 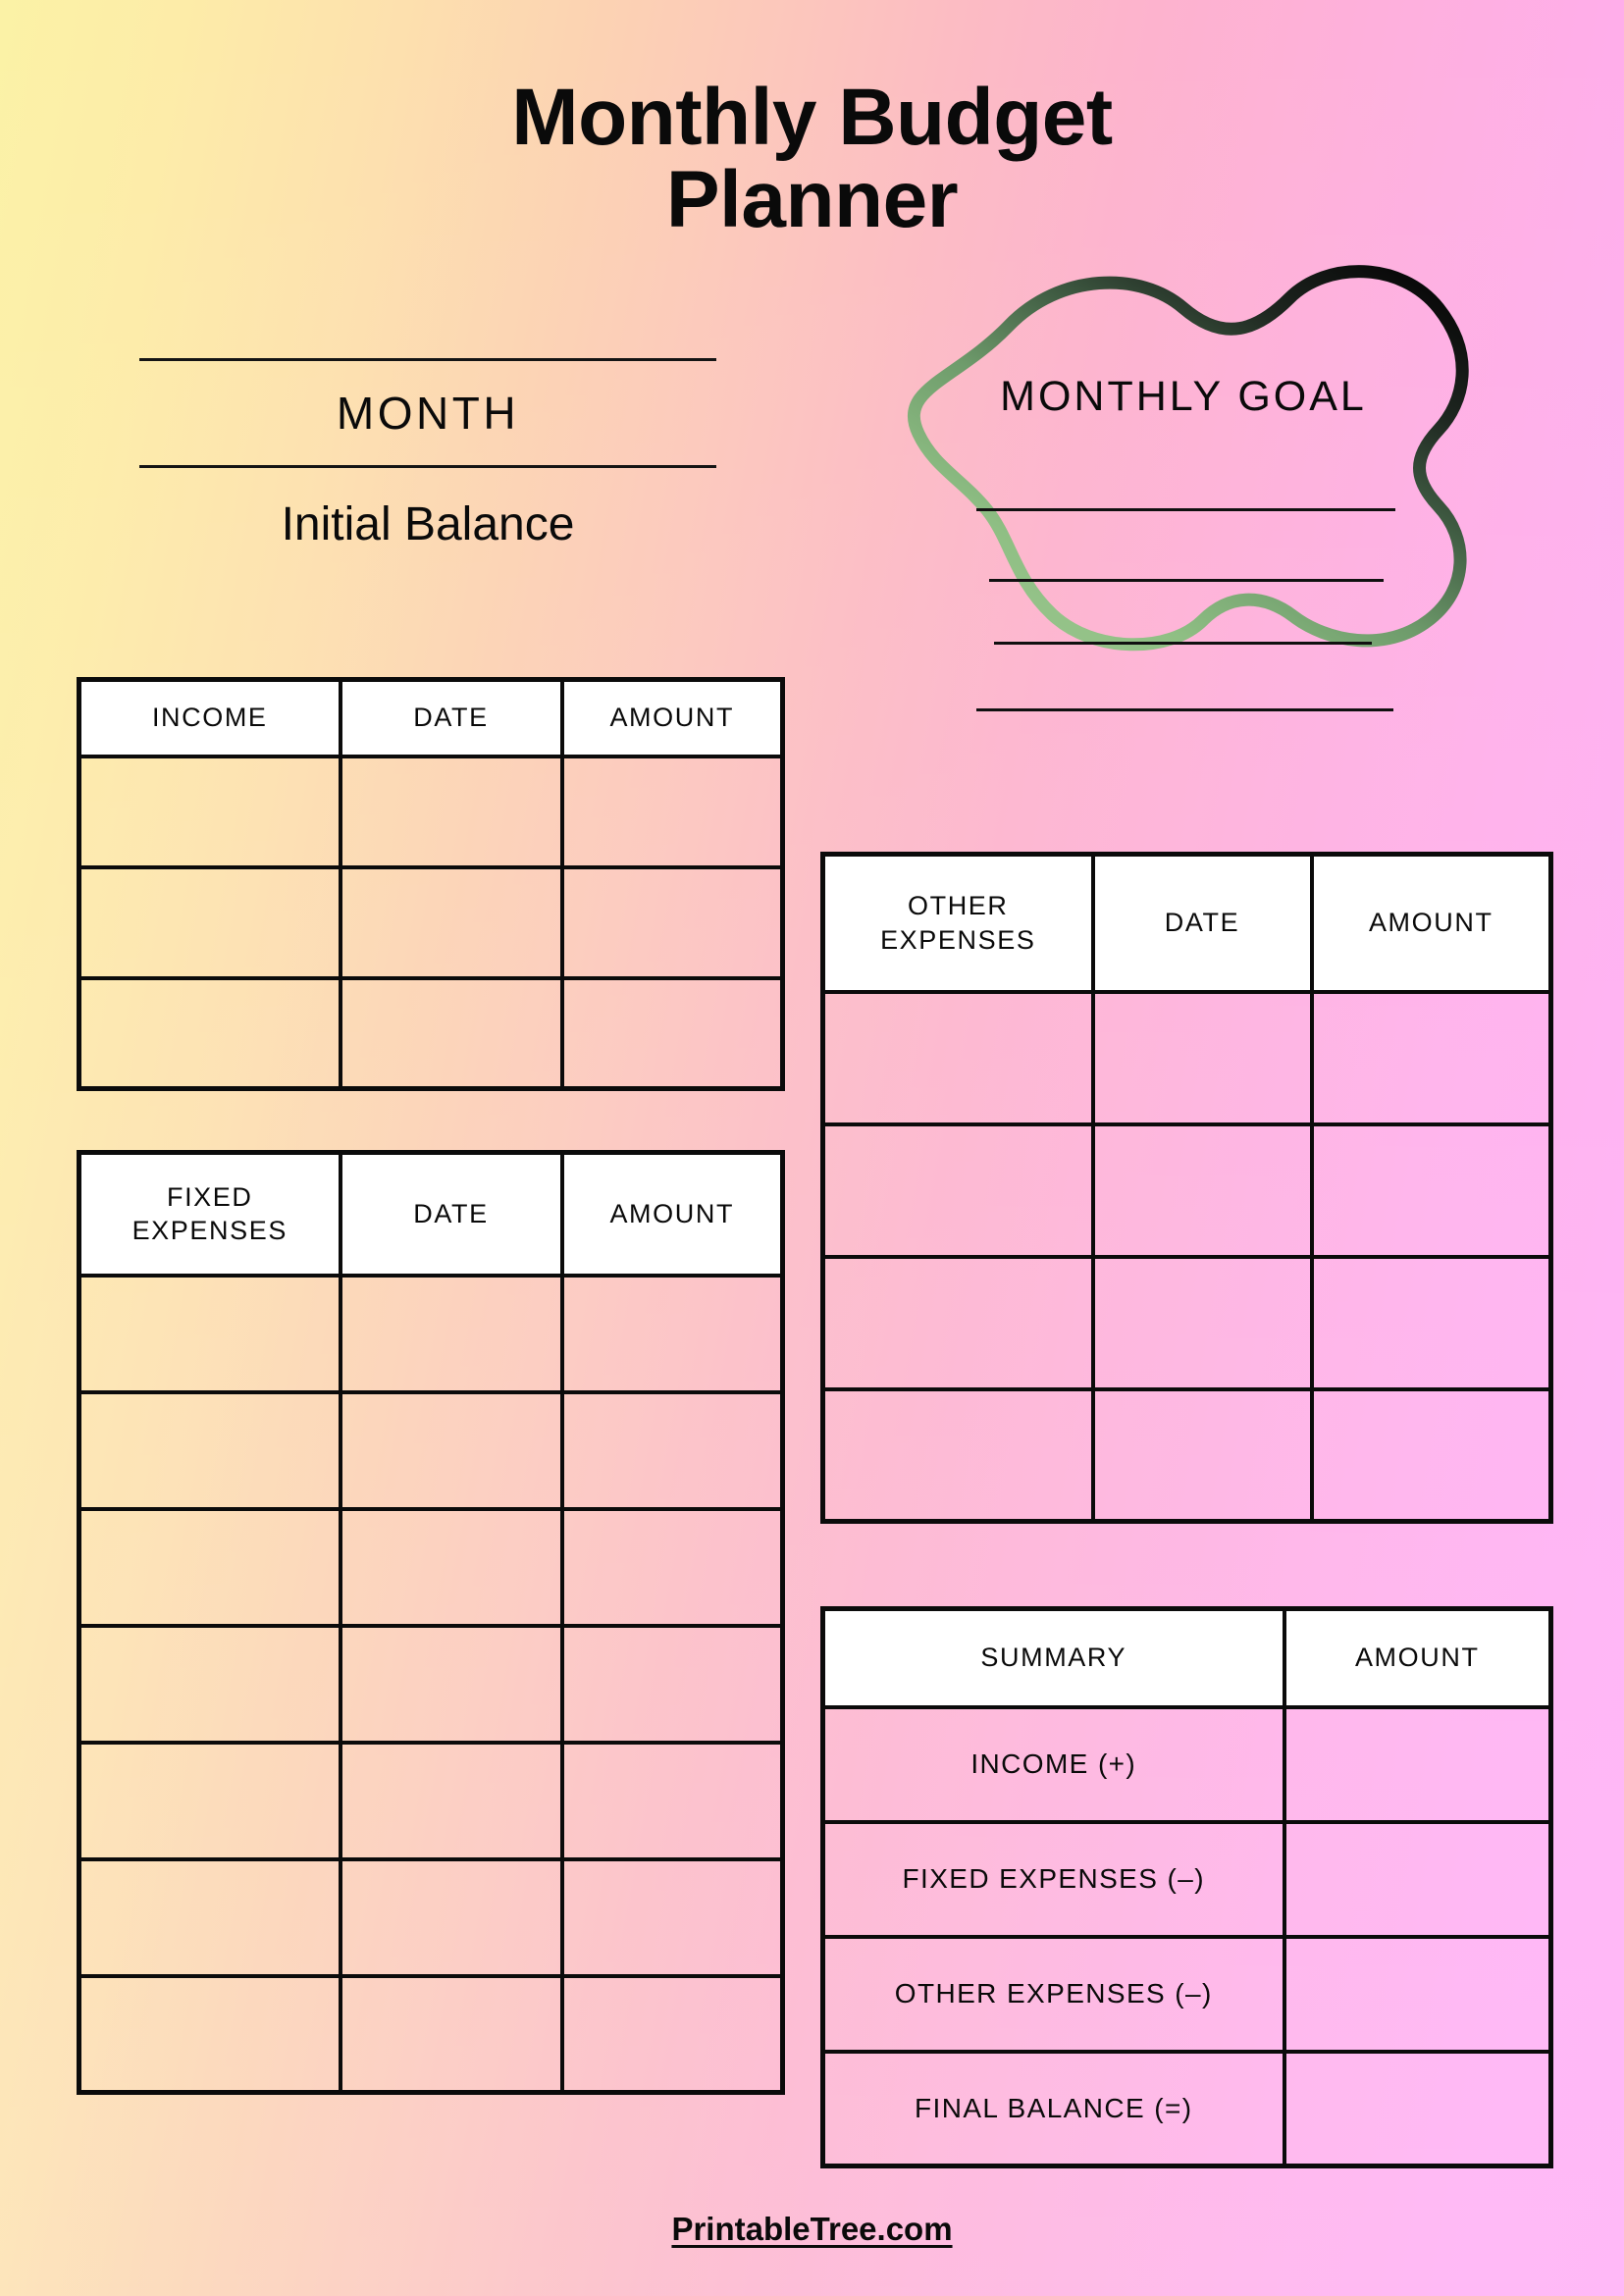 What do you see at coordinates (1417, 1764) in the screenshot?
I see `summary-row-amount-income` at bounding box center [1417, 1764].